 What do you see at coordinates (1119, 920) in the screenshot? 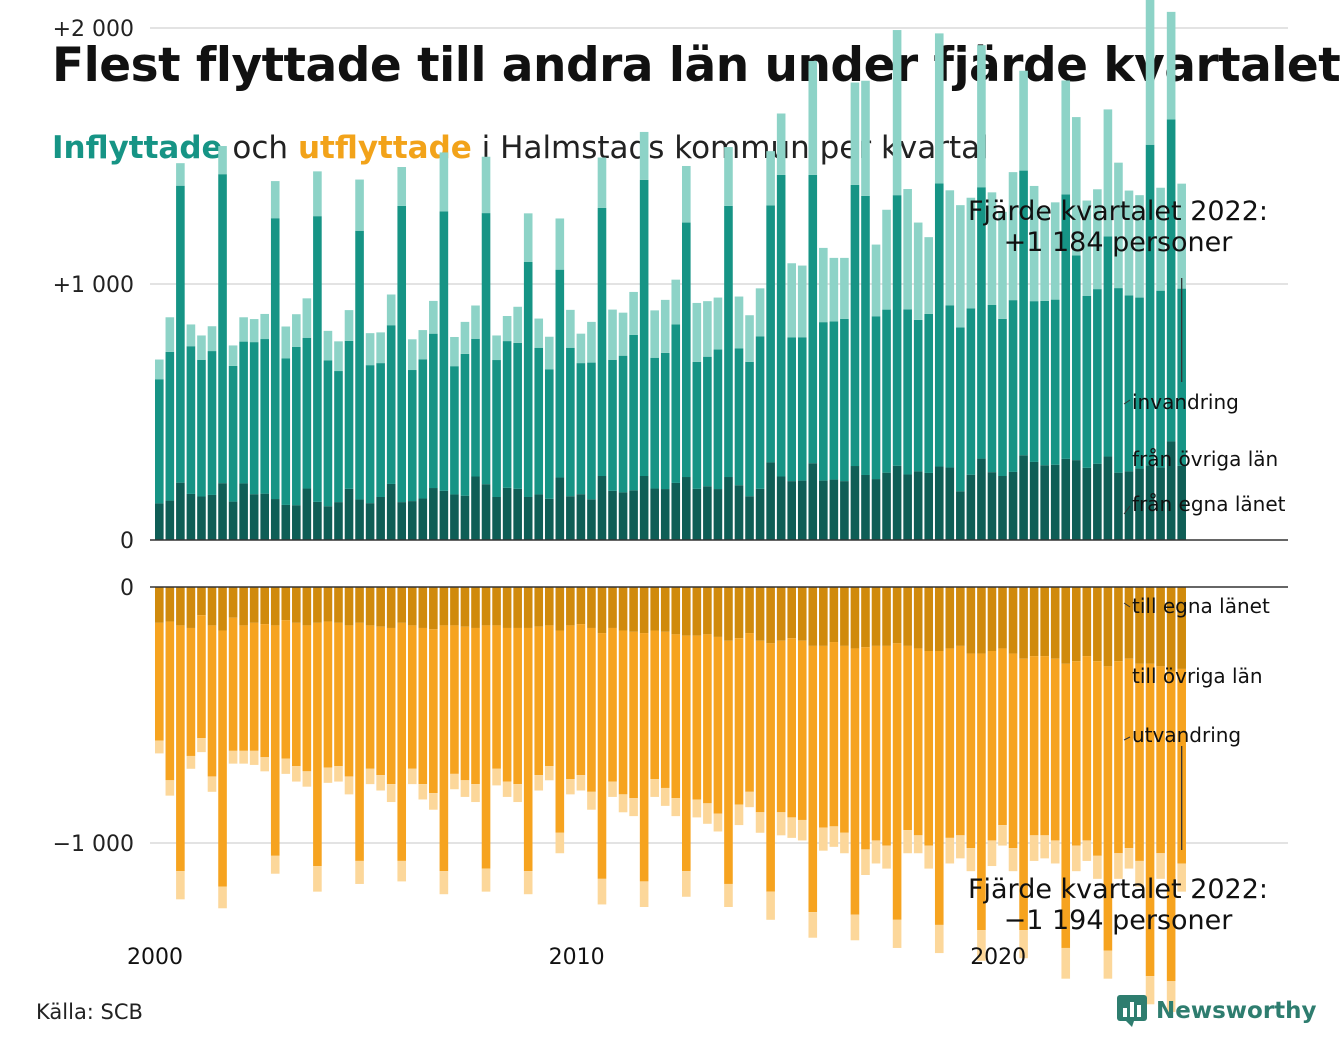
I see `annotation-out-line2: −1 194 personer` at bounding box center [1119, 920].